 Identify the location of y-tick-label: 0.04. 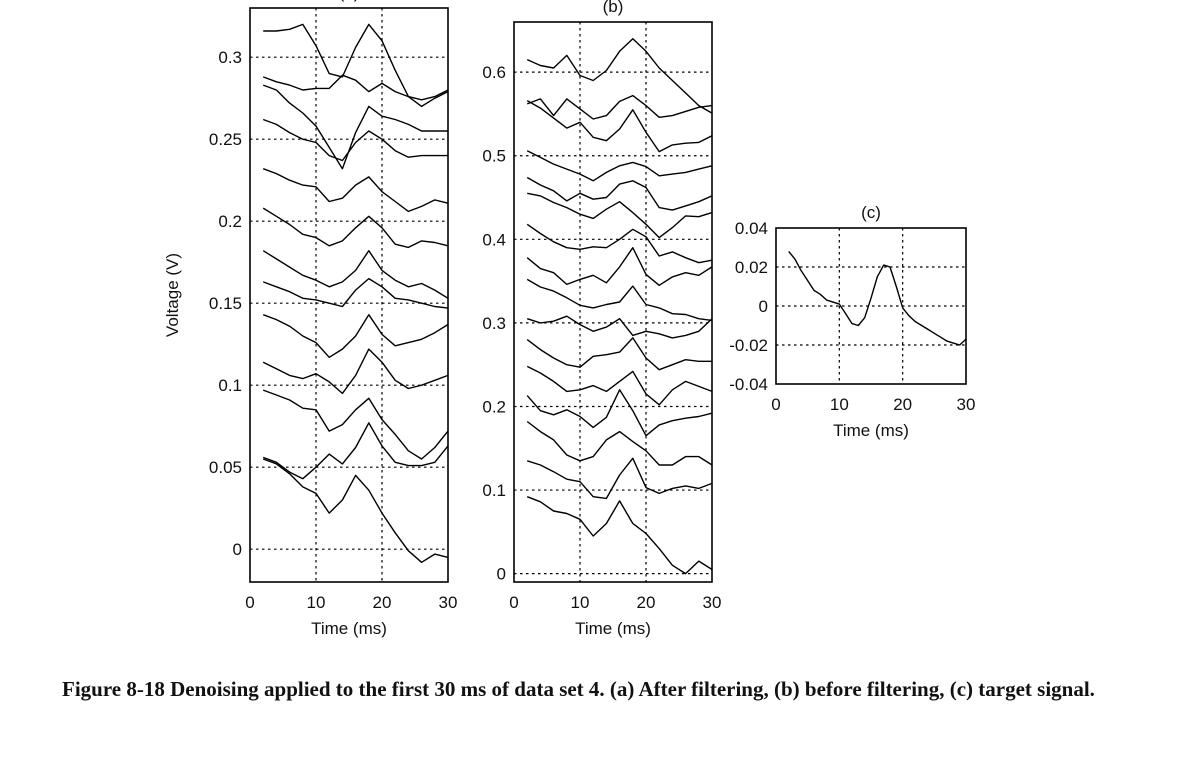
(751, 228).